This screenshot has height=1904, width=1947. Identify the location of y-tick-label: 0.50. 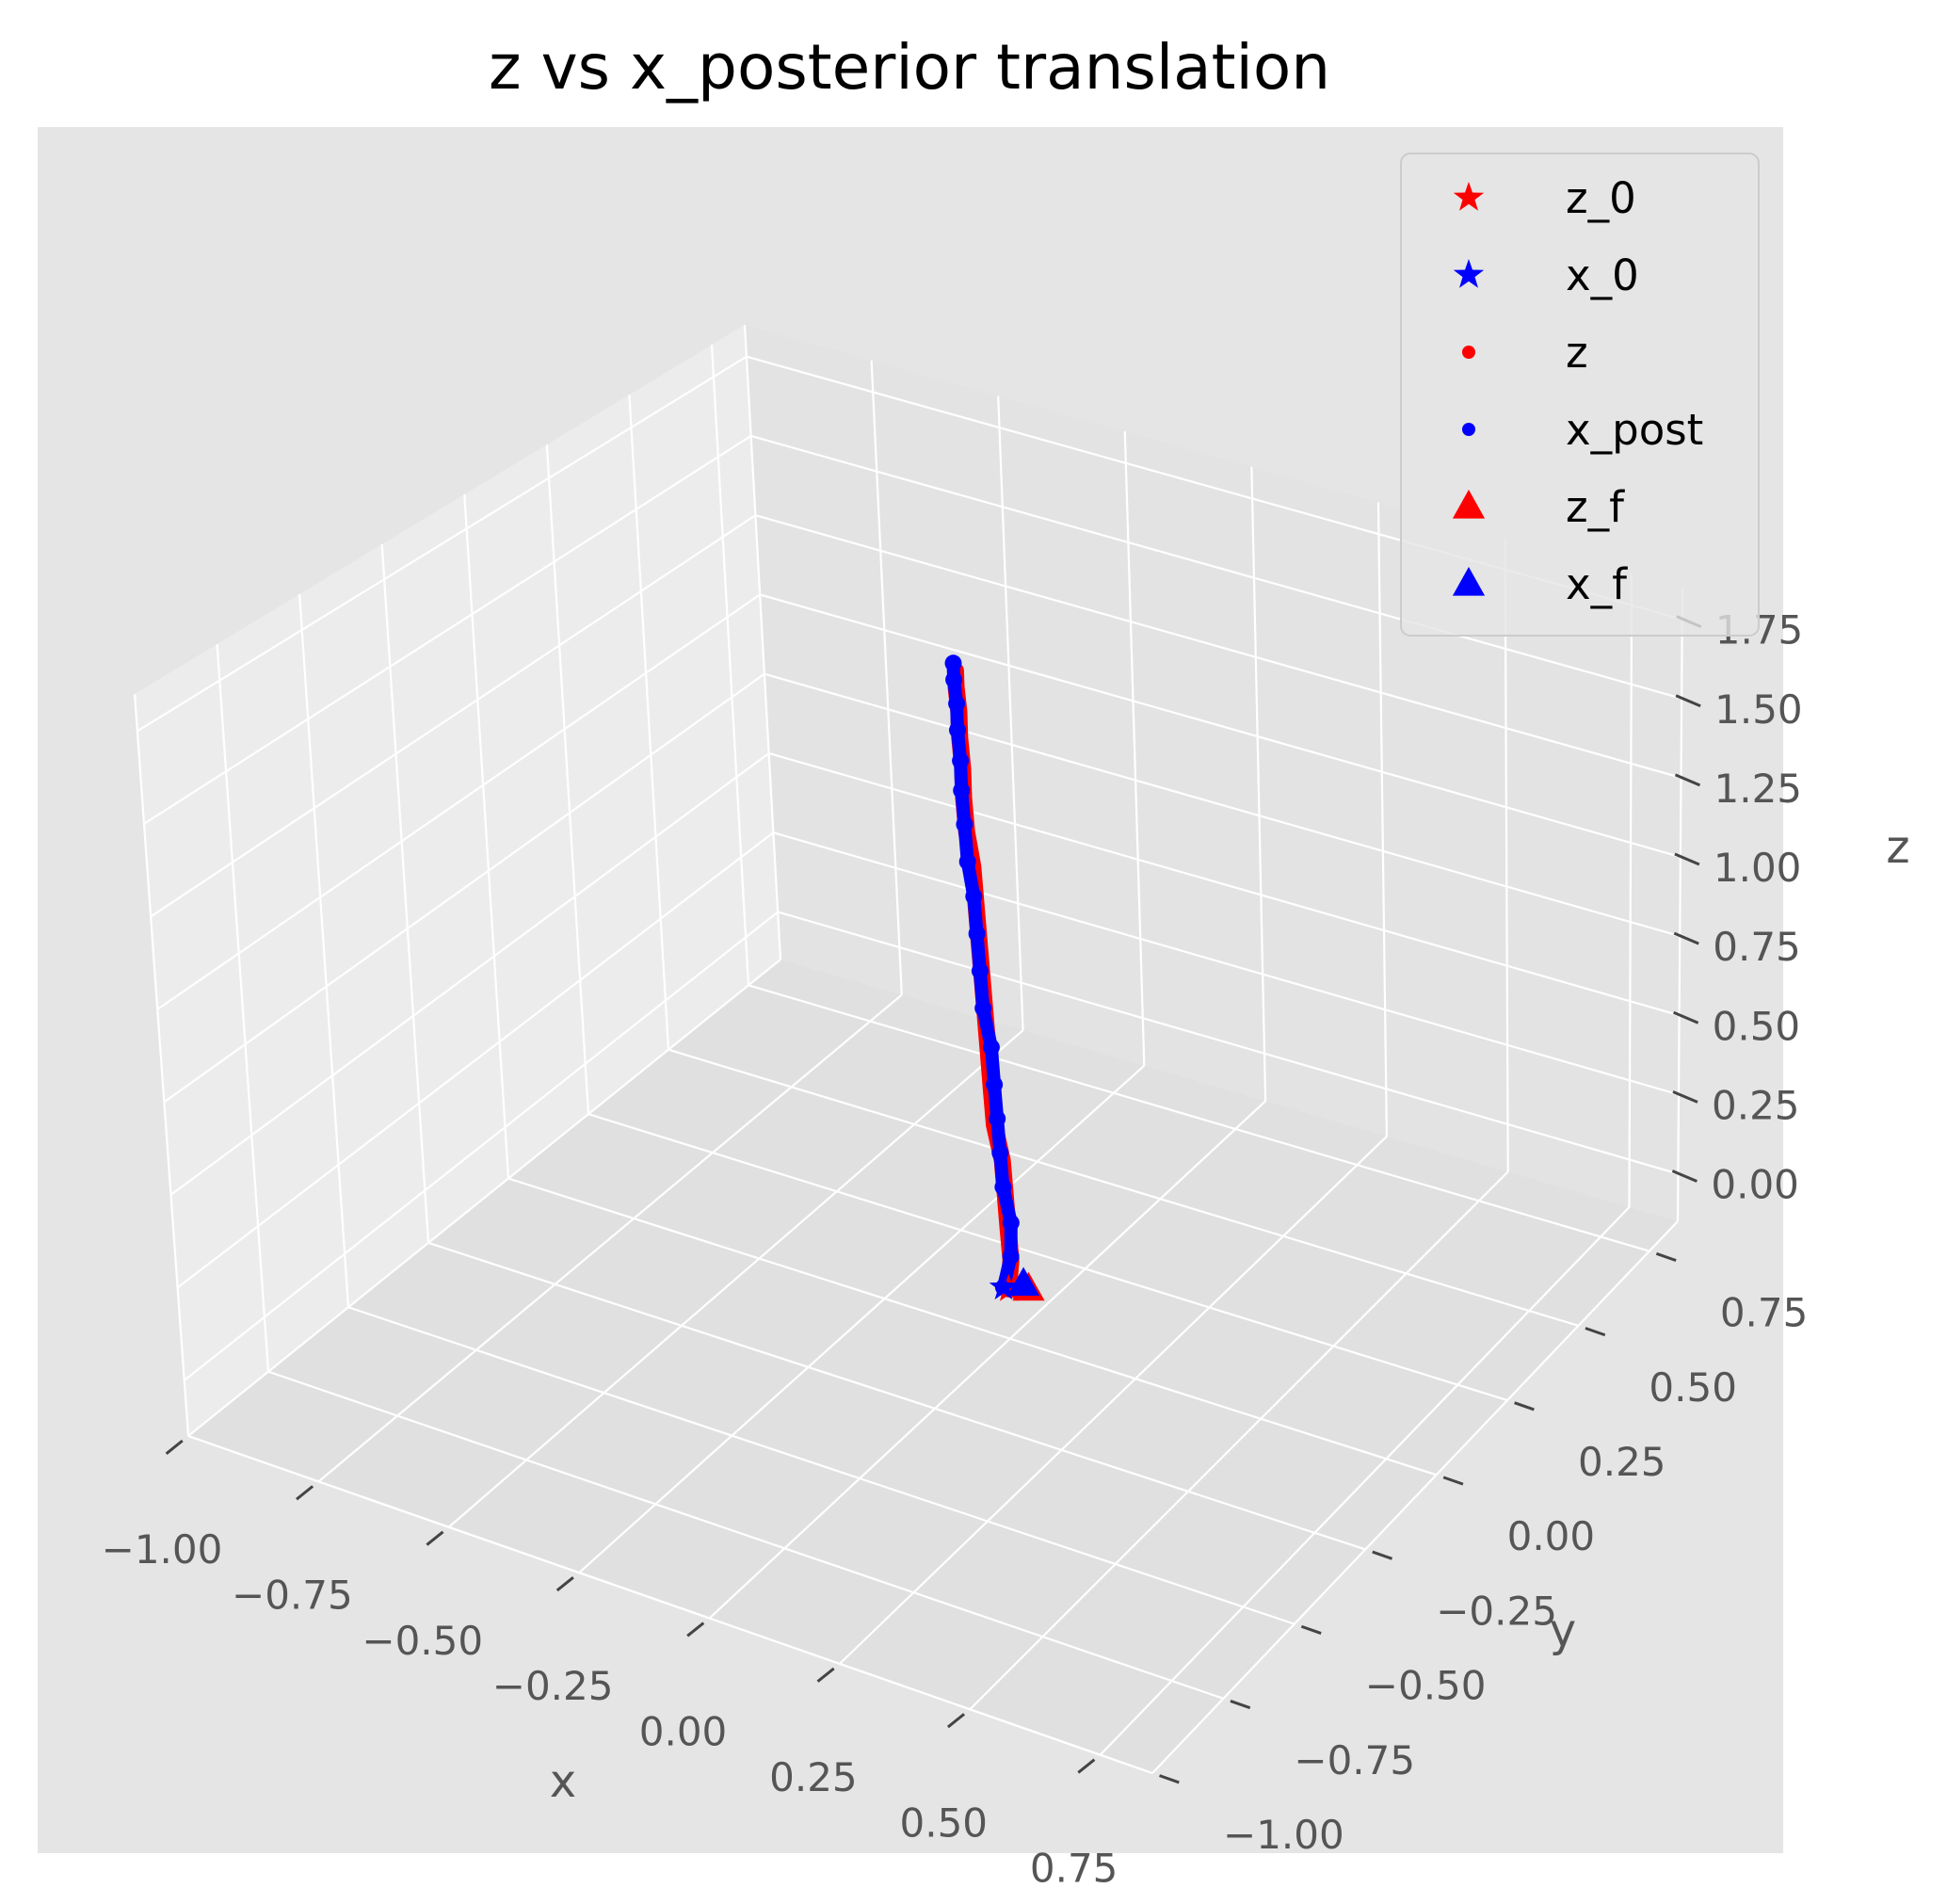
(1693, 1387).